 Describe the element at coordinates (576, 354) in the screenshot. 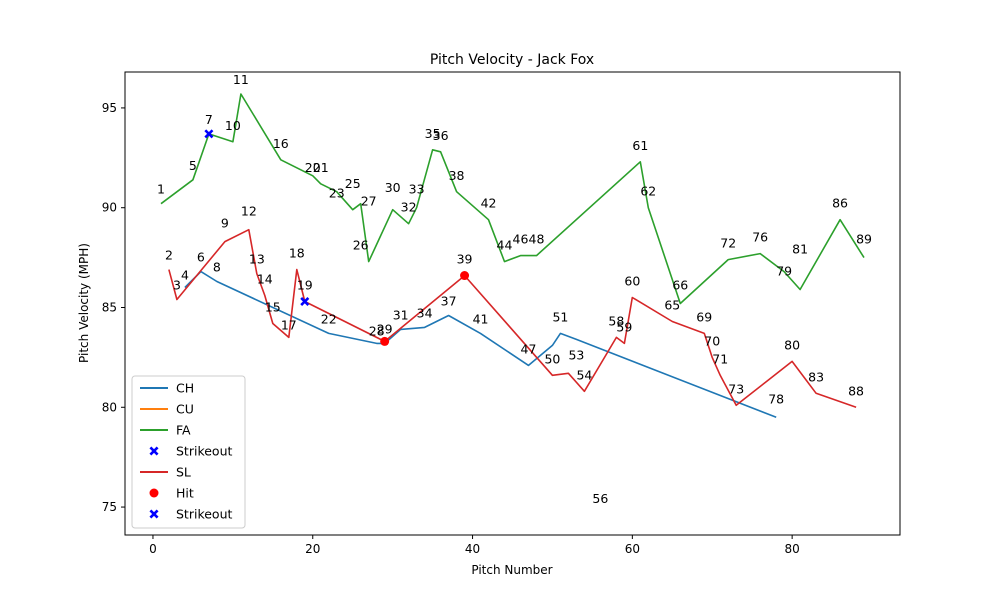

I see `pitch-number-label: 53` at that location.